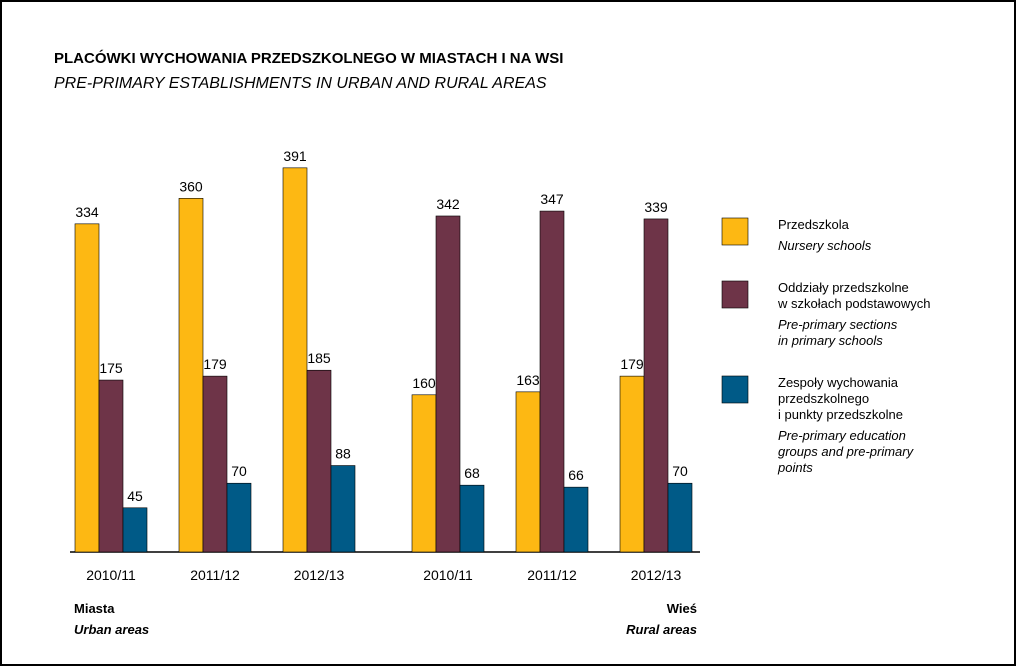 The height and width of the screenshot is (666, 1016). Describe the element at coordinates (853, 303) in the screenshot. I see `legend-label: w szkołach podstawowych` at that location.